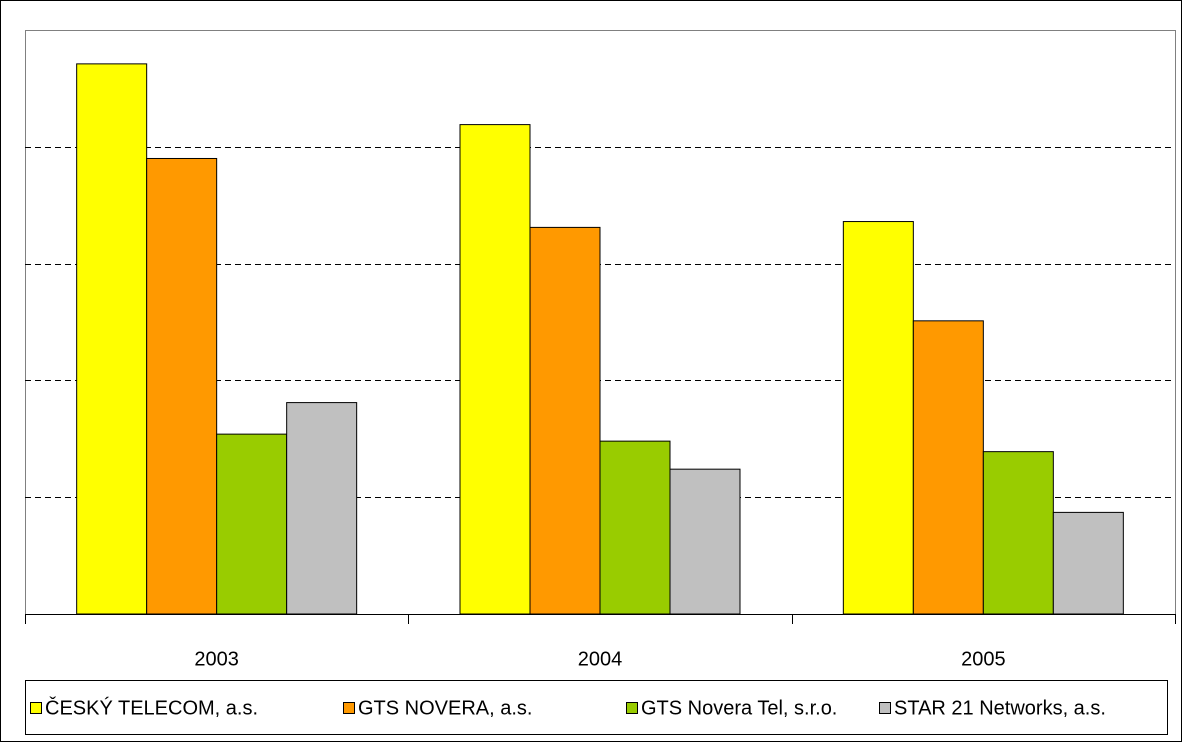 This screenshot has height=747, width=1182. Describe the element at coordinates (596, 707) in the screenshot. I see `legend-box` at that location.